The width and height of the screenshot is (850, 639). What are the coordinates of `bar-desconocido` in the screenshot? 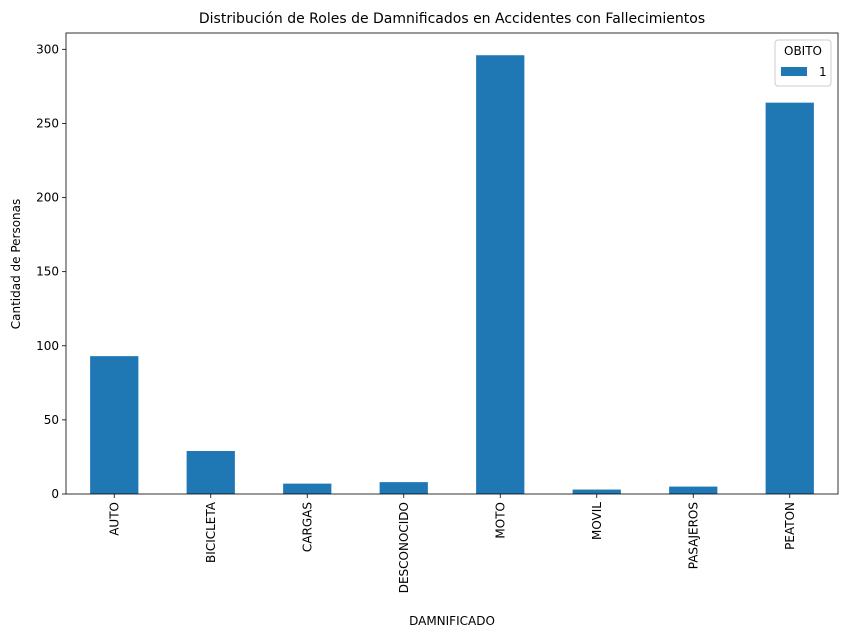 It's located at (403, 488).